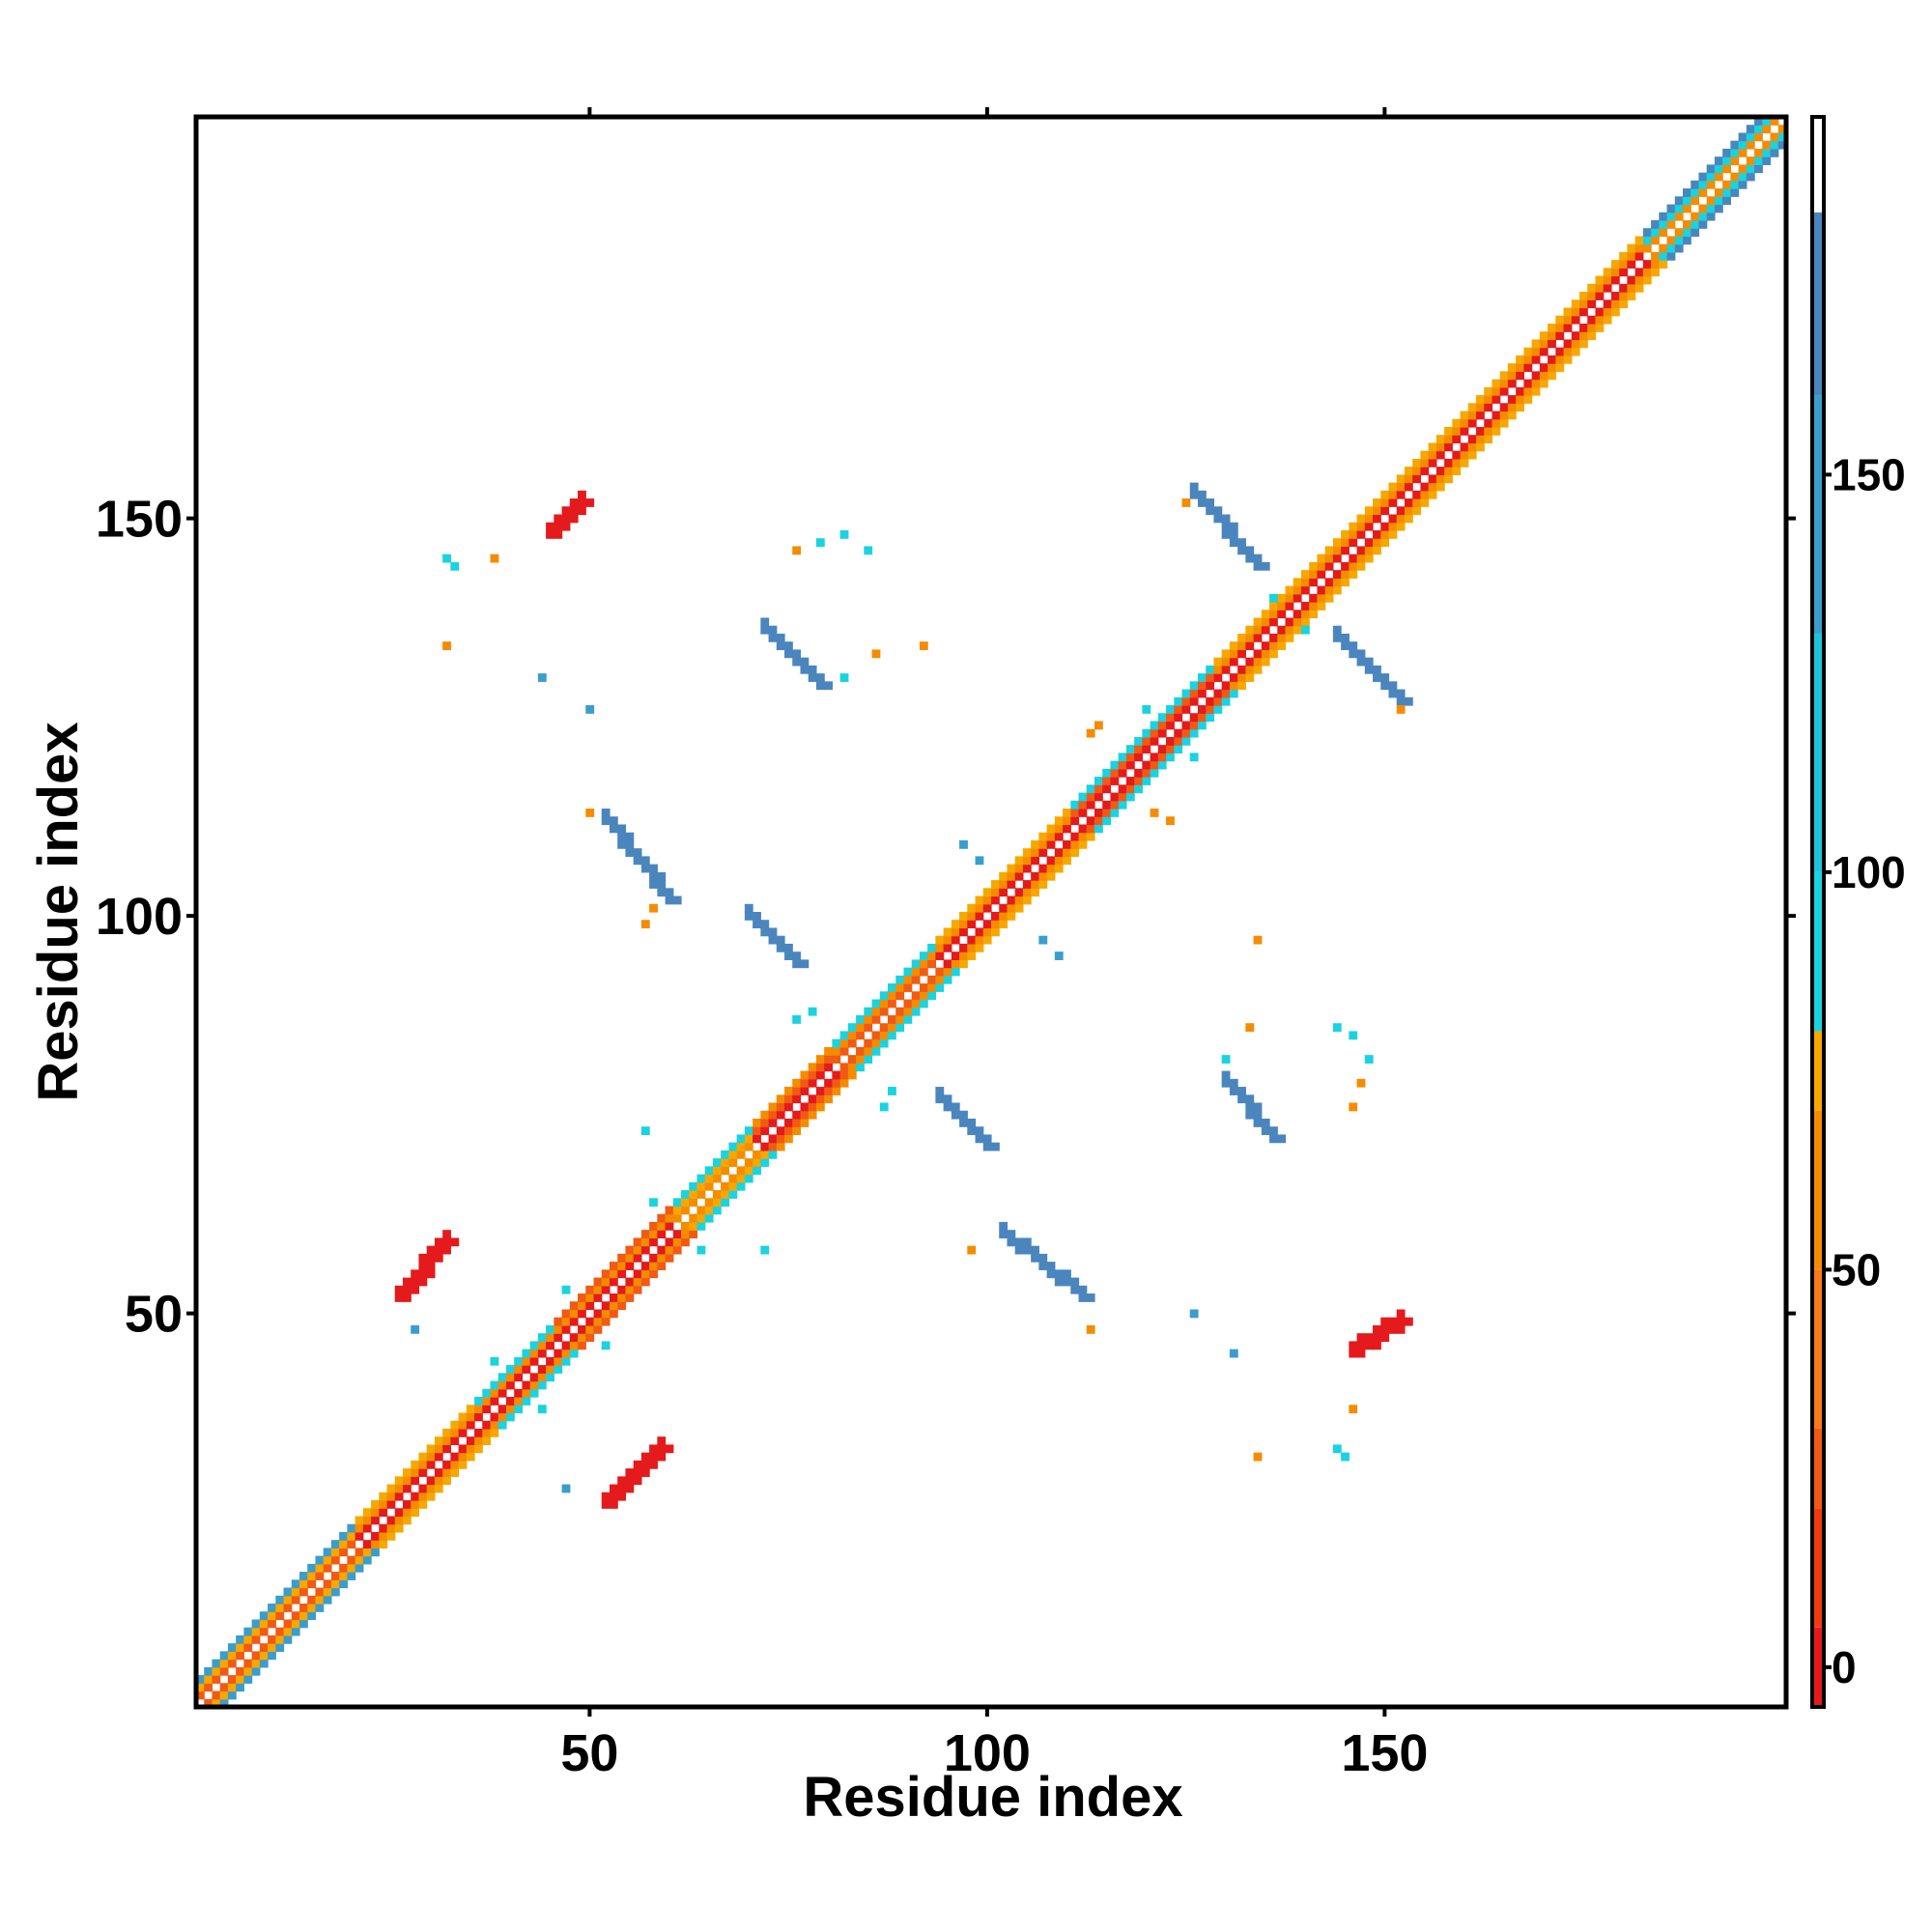 Image resolution: width=1932 pixels, height=1932 pixels. Describe the element at coordinates (1818, 165) in the screenshot. I see `colorbar-band` at that location.